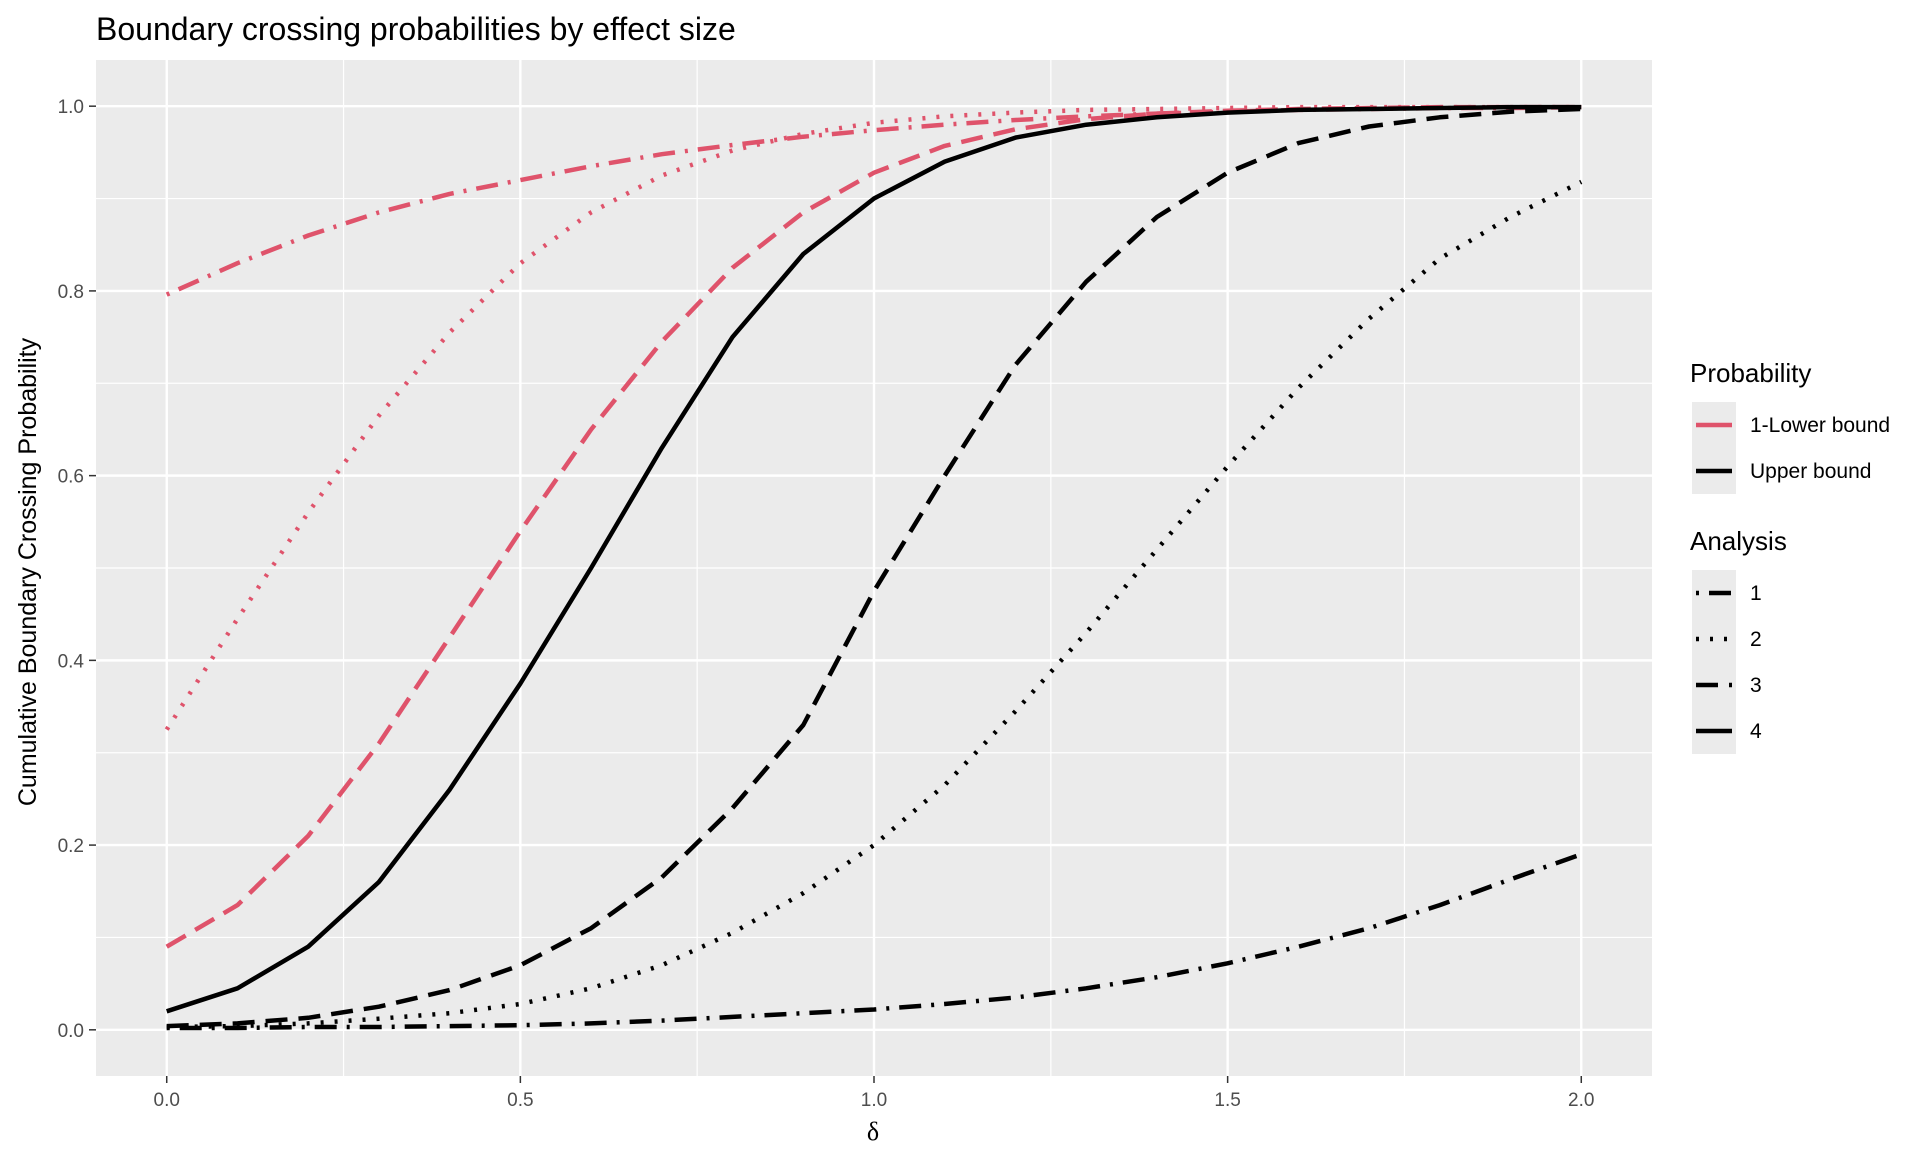  I want to click on x-tick-label: 0.0, so click(167, 1100).